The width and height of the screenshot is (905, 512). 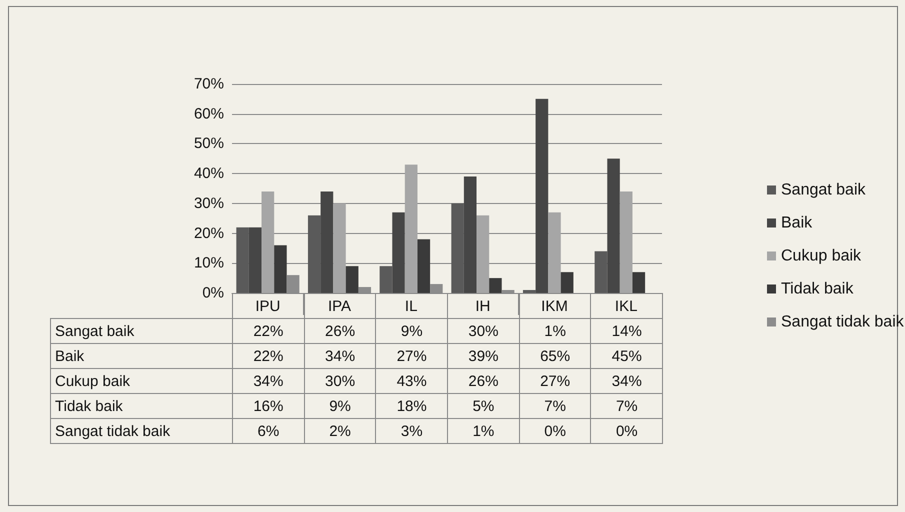 What do you see at coordinates (340, 306) in the screenshot?
I see `x-tick-label: IPA` at bounding box center [340, 306].